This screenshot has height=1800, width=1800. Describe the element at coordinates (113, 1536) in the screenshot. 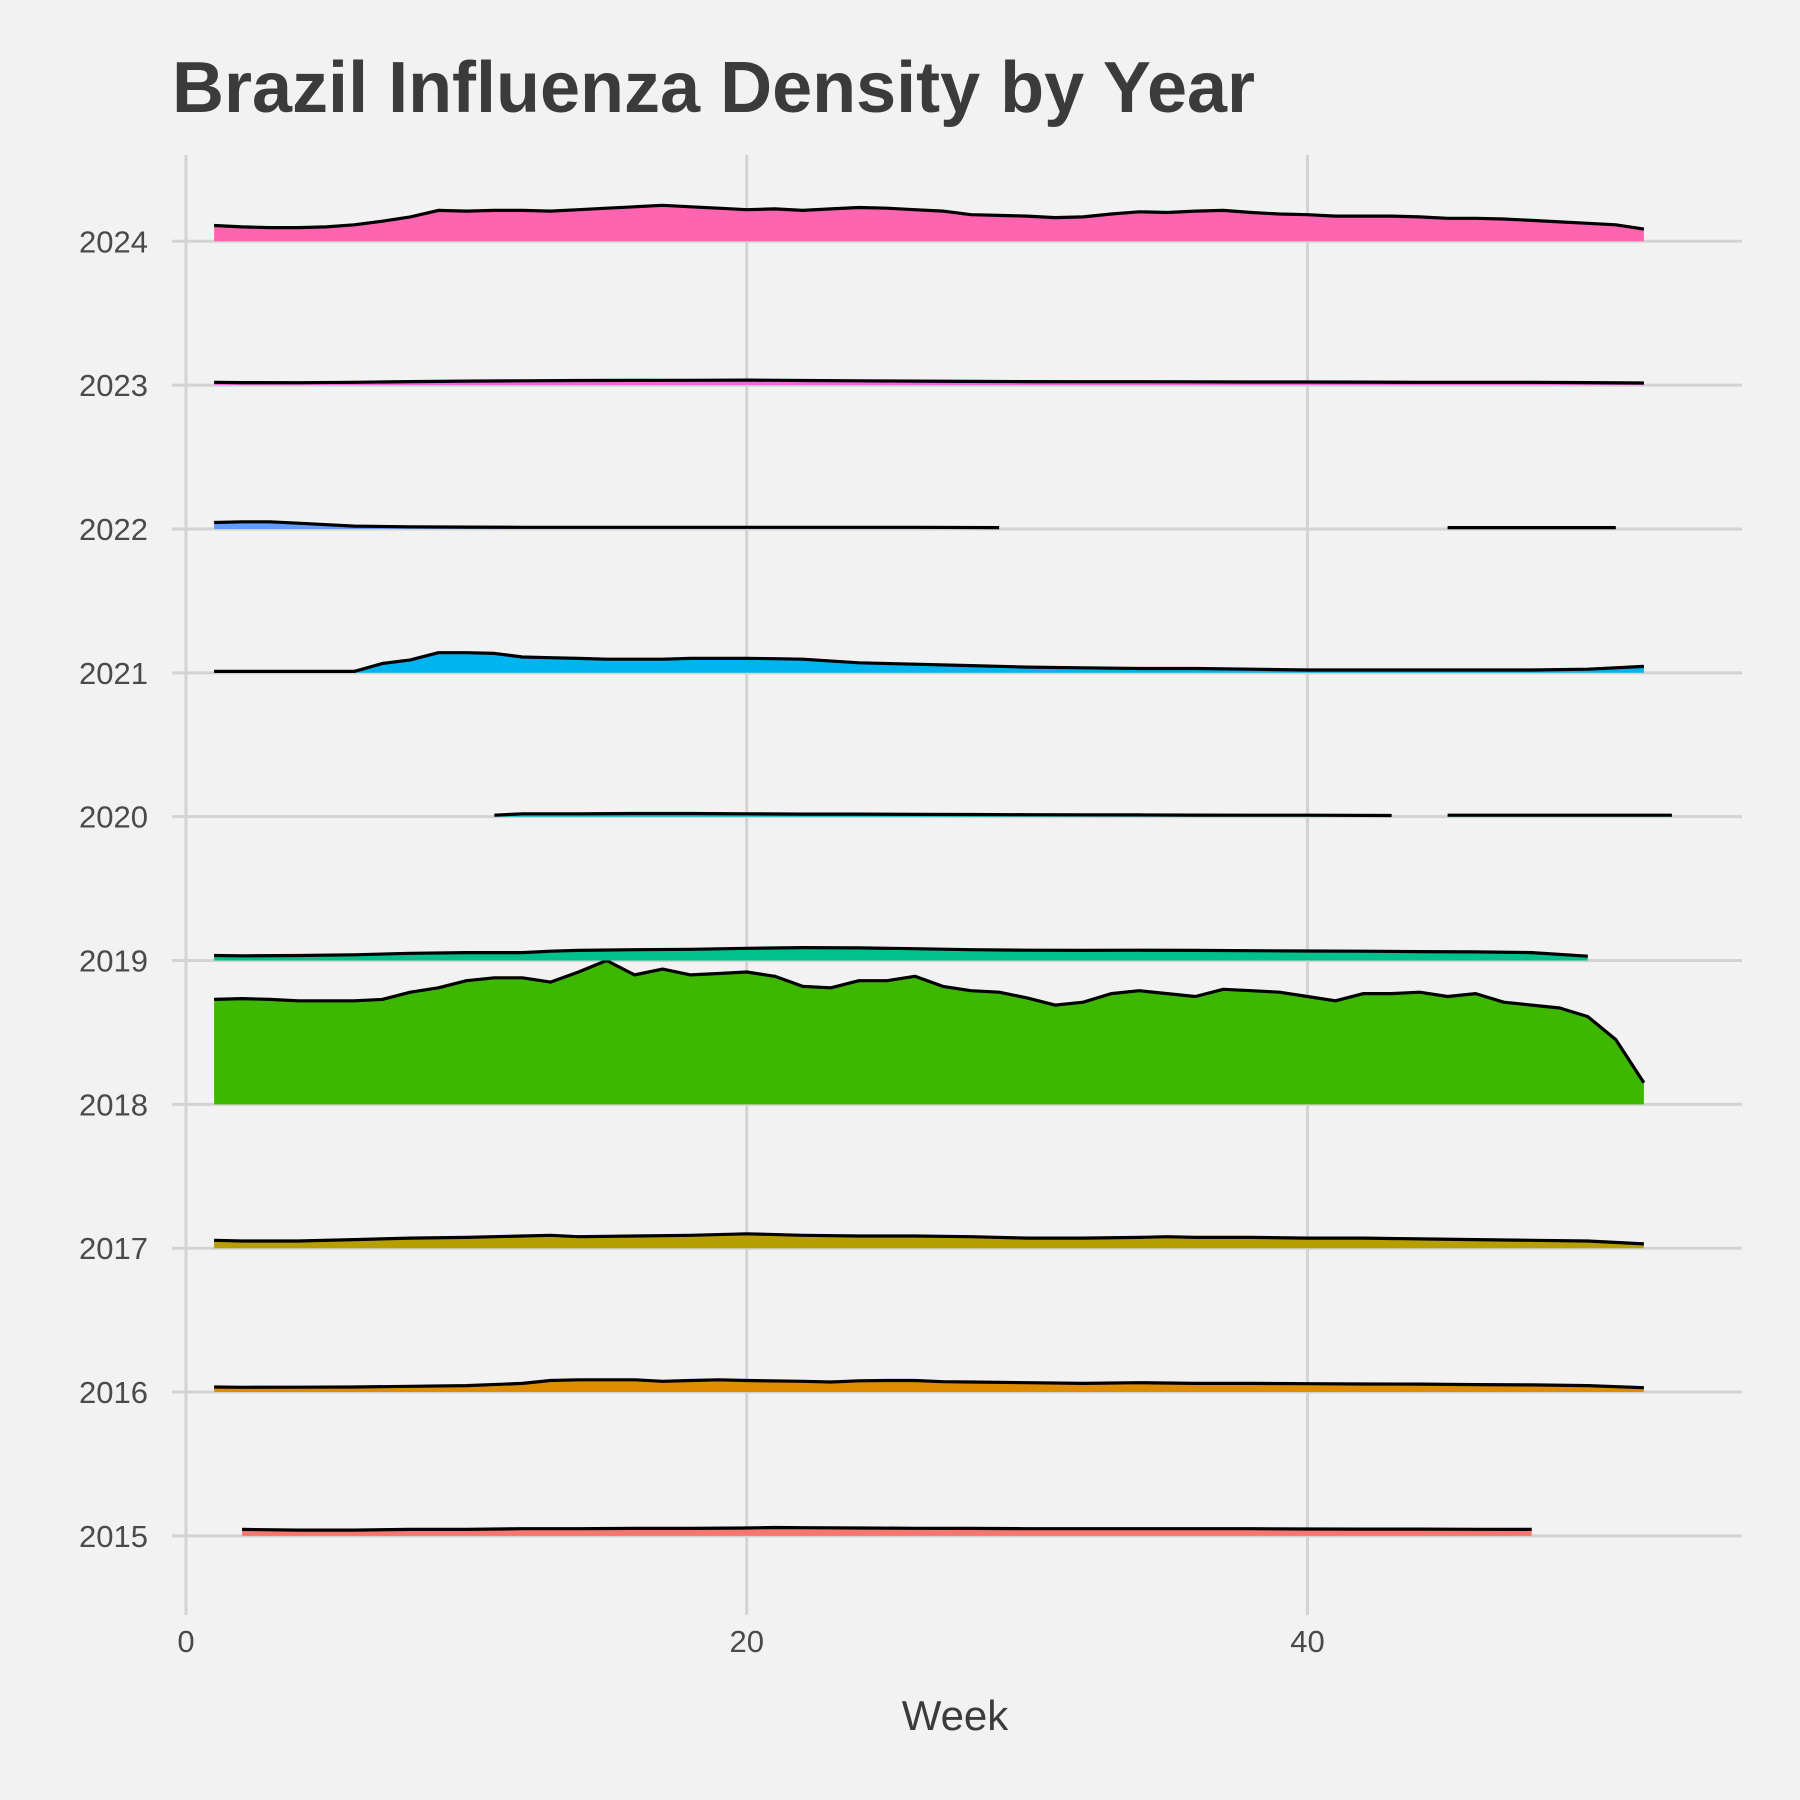

I see `y-tick-label: 2015` at that location.